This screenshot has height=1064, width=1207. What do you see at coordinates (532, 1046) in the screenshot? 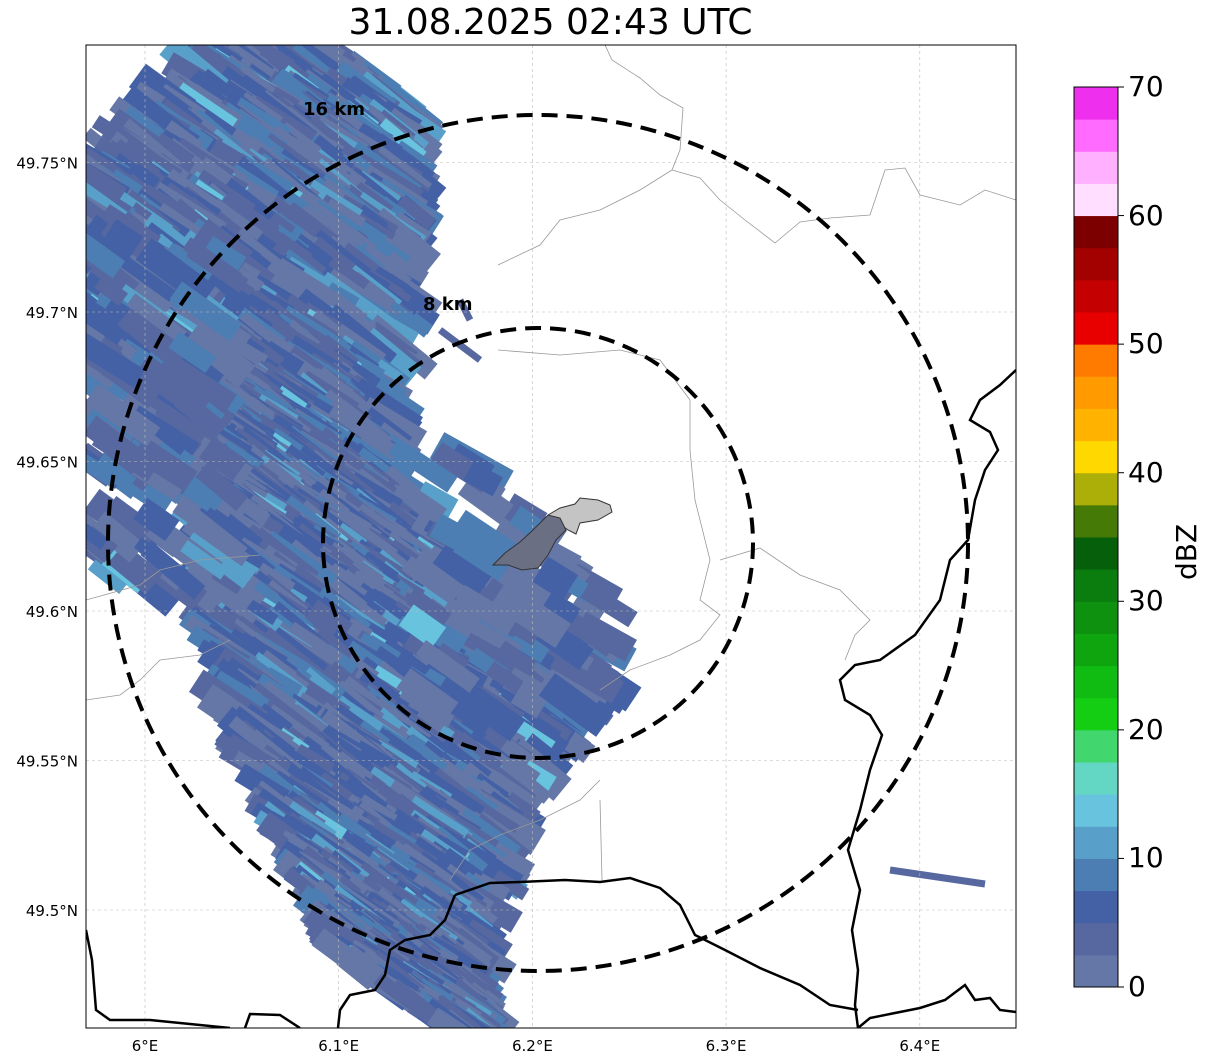
I see `lon-tick-label: 6.2°E` at bounding box center [532, 1046].